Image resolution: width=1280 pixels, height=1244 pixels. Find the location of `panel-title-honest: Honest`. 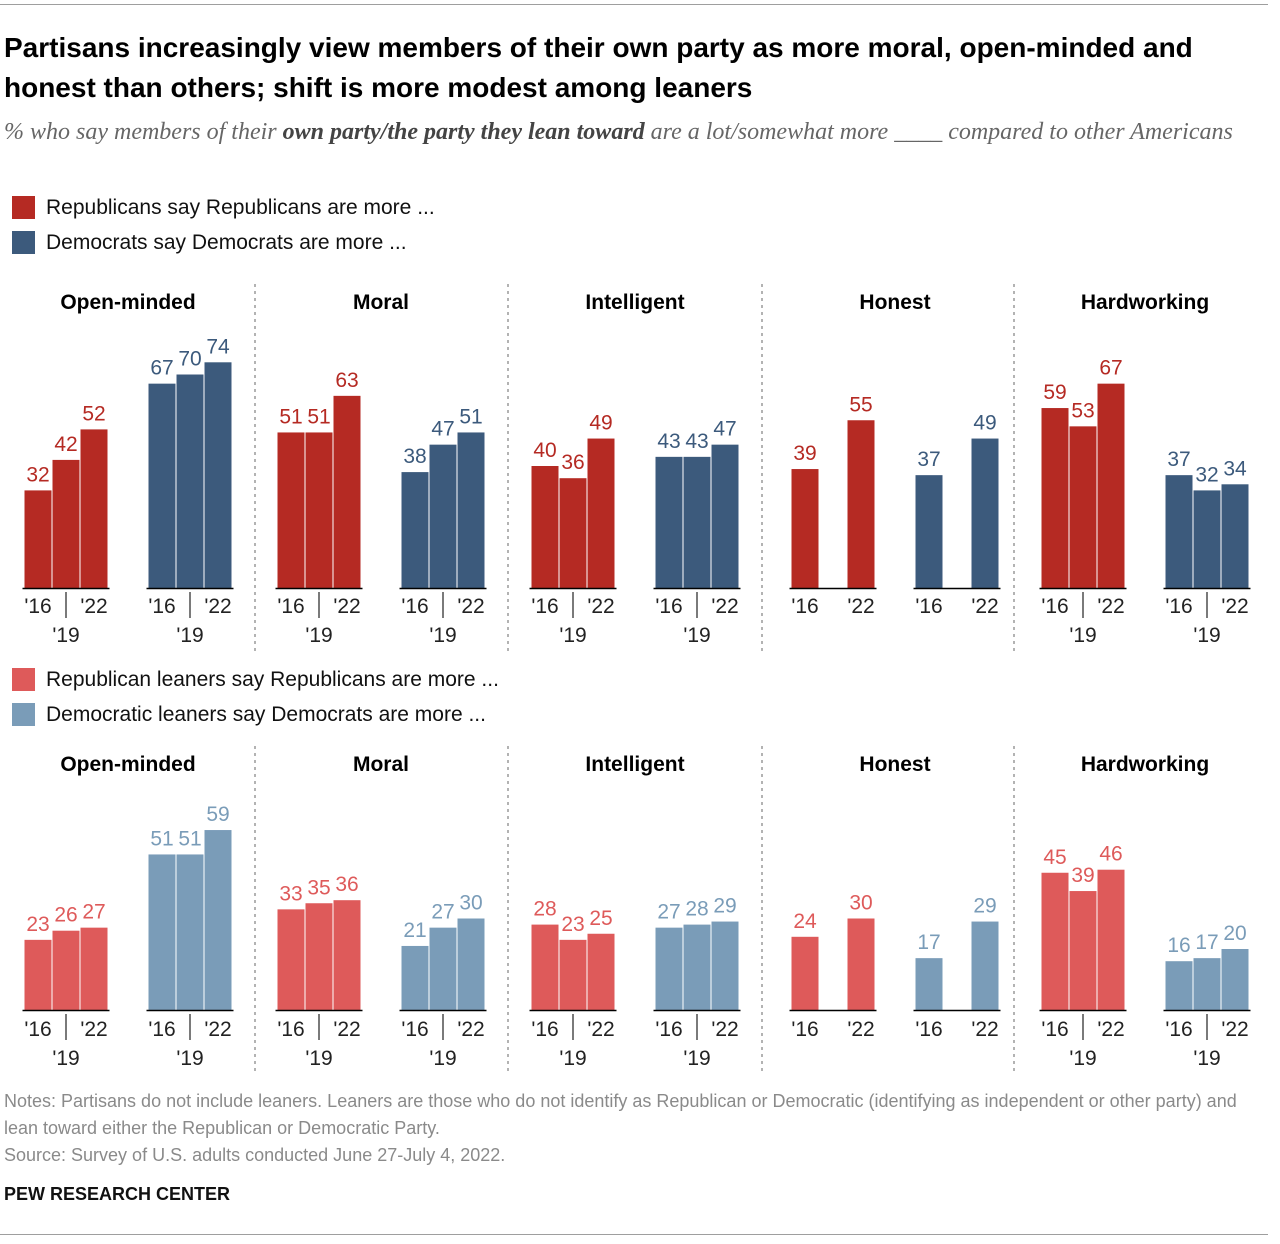

panel-title-honest: Honest is located at coordinates (894, 764).